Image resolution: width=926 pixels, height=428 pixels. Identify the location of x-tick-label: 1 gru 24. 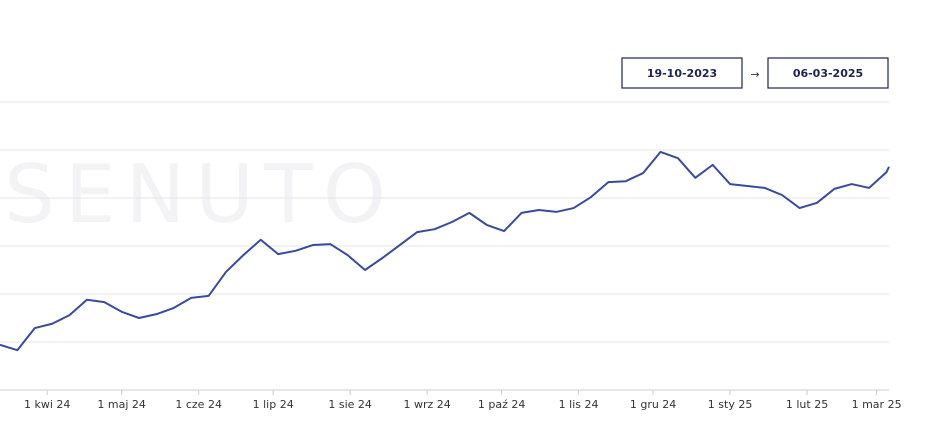
(653, 404).